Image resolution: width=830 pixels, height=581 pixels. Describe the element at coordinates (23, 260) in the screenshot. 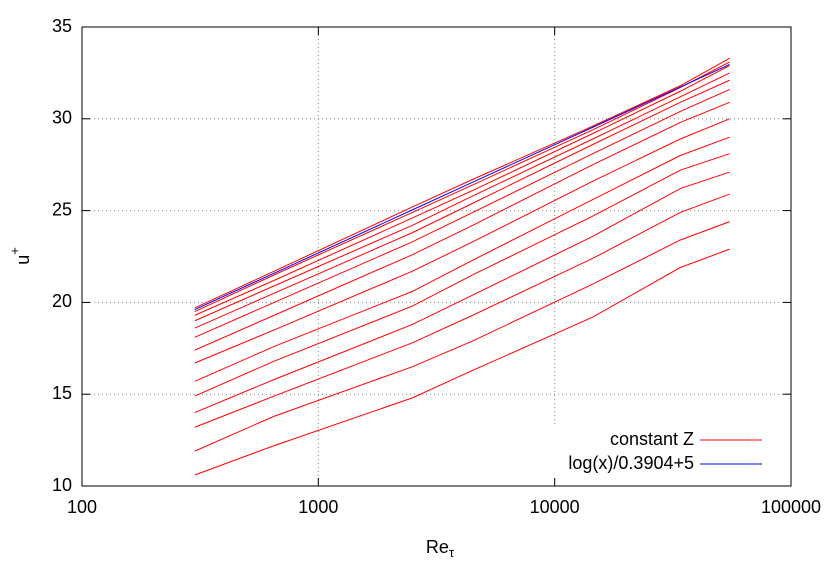

I see `y-label-main: u` at that location.